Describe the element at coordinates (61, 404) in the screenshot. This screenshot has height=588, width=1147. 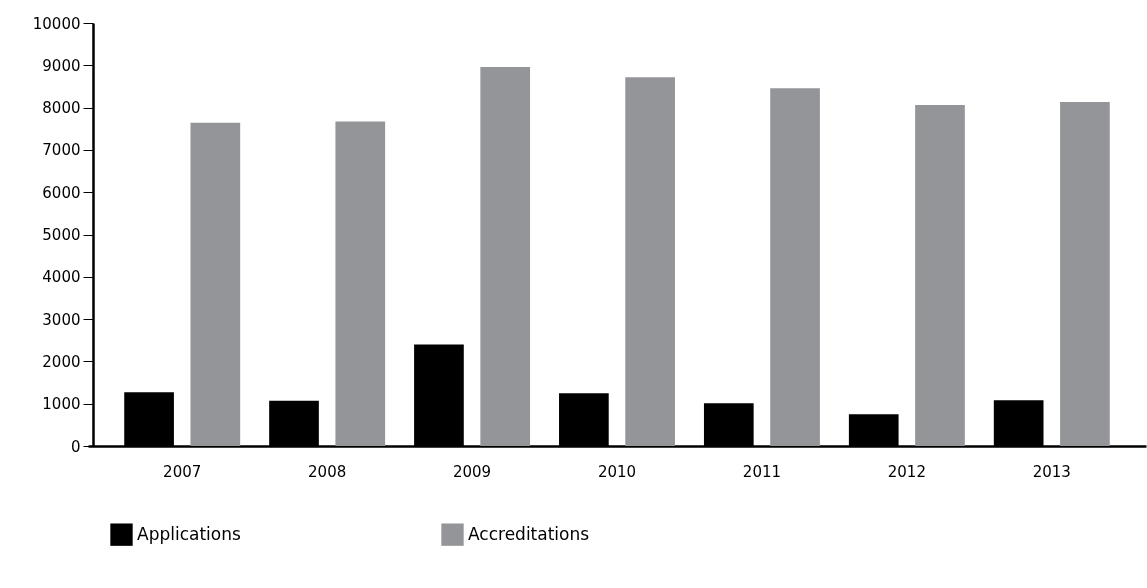
I see `y-tick-label: 1000` at that location.